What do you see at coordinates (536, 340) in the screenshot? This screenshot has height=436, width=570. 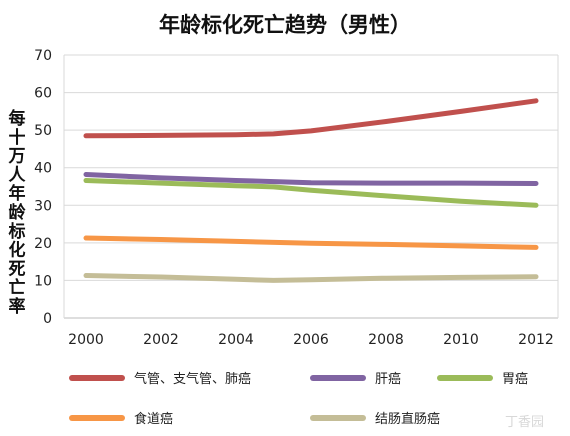 I see `x-tick-label: 2012` at bounding box center [536, 340].